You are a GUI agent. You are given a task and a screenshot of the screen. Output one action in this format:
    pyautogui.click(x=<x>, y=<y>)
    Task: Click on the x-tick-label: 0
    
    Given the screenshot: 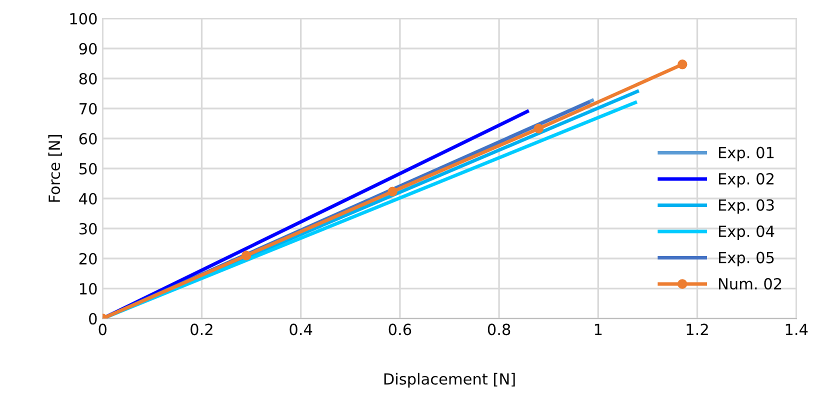 What is the action you would take?
    pyautogui.click(x=102, y=330)
    